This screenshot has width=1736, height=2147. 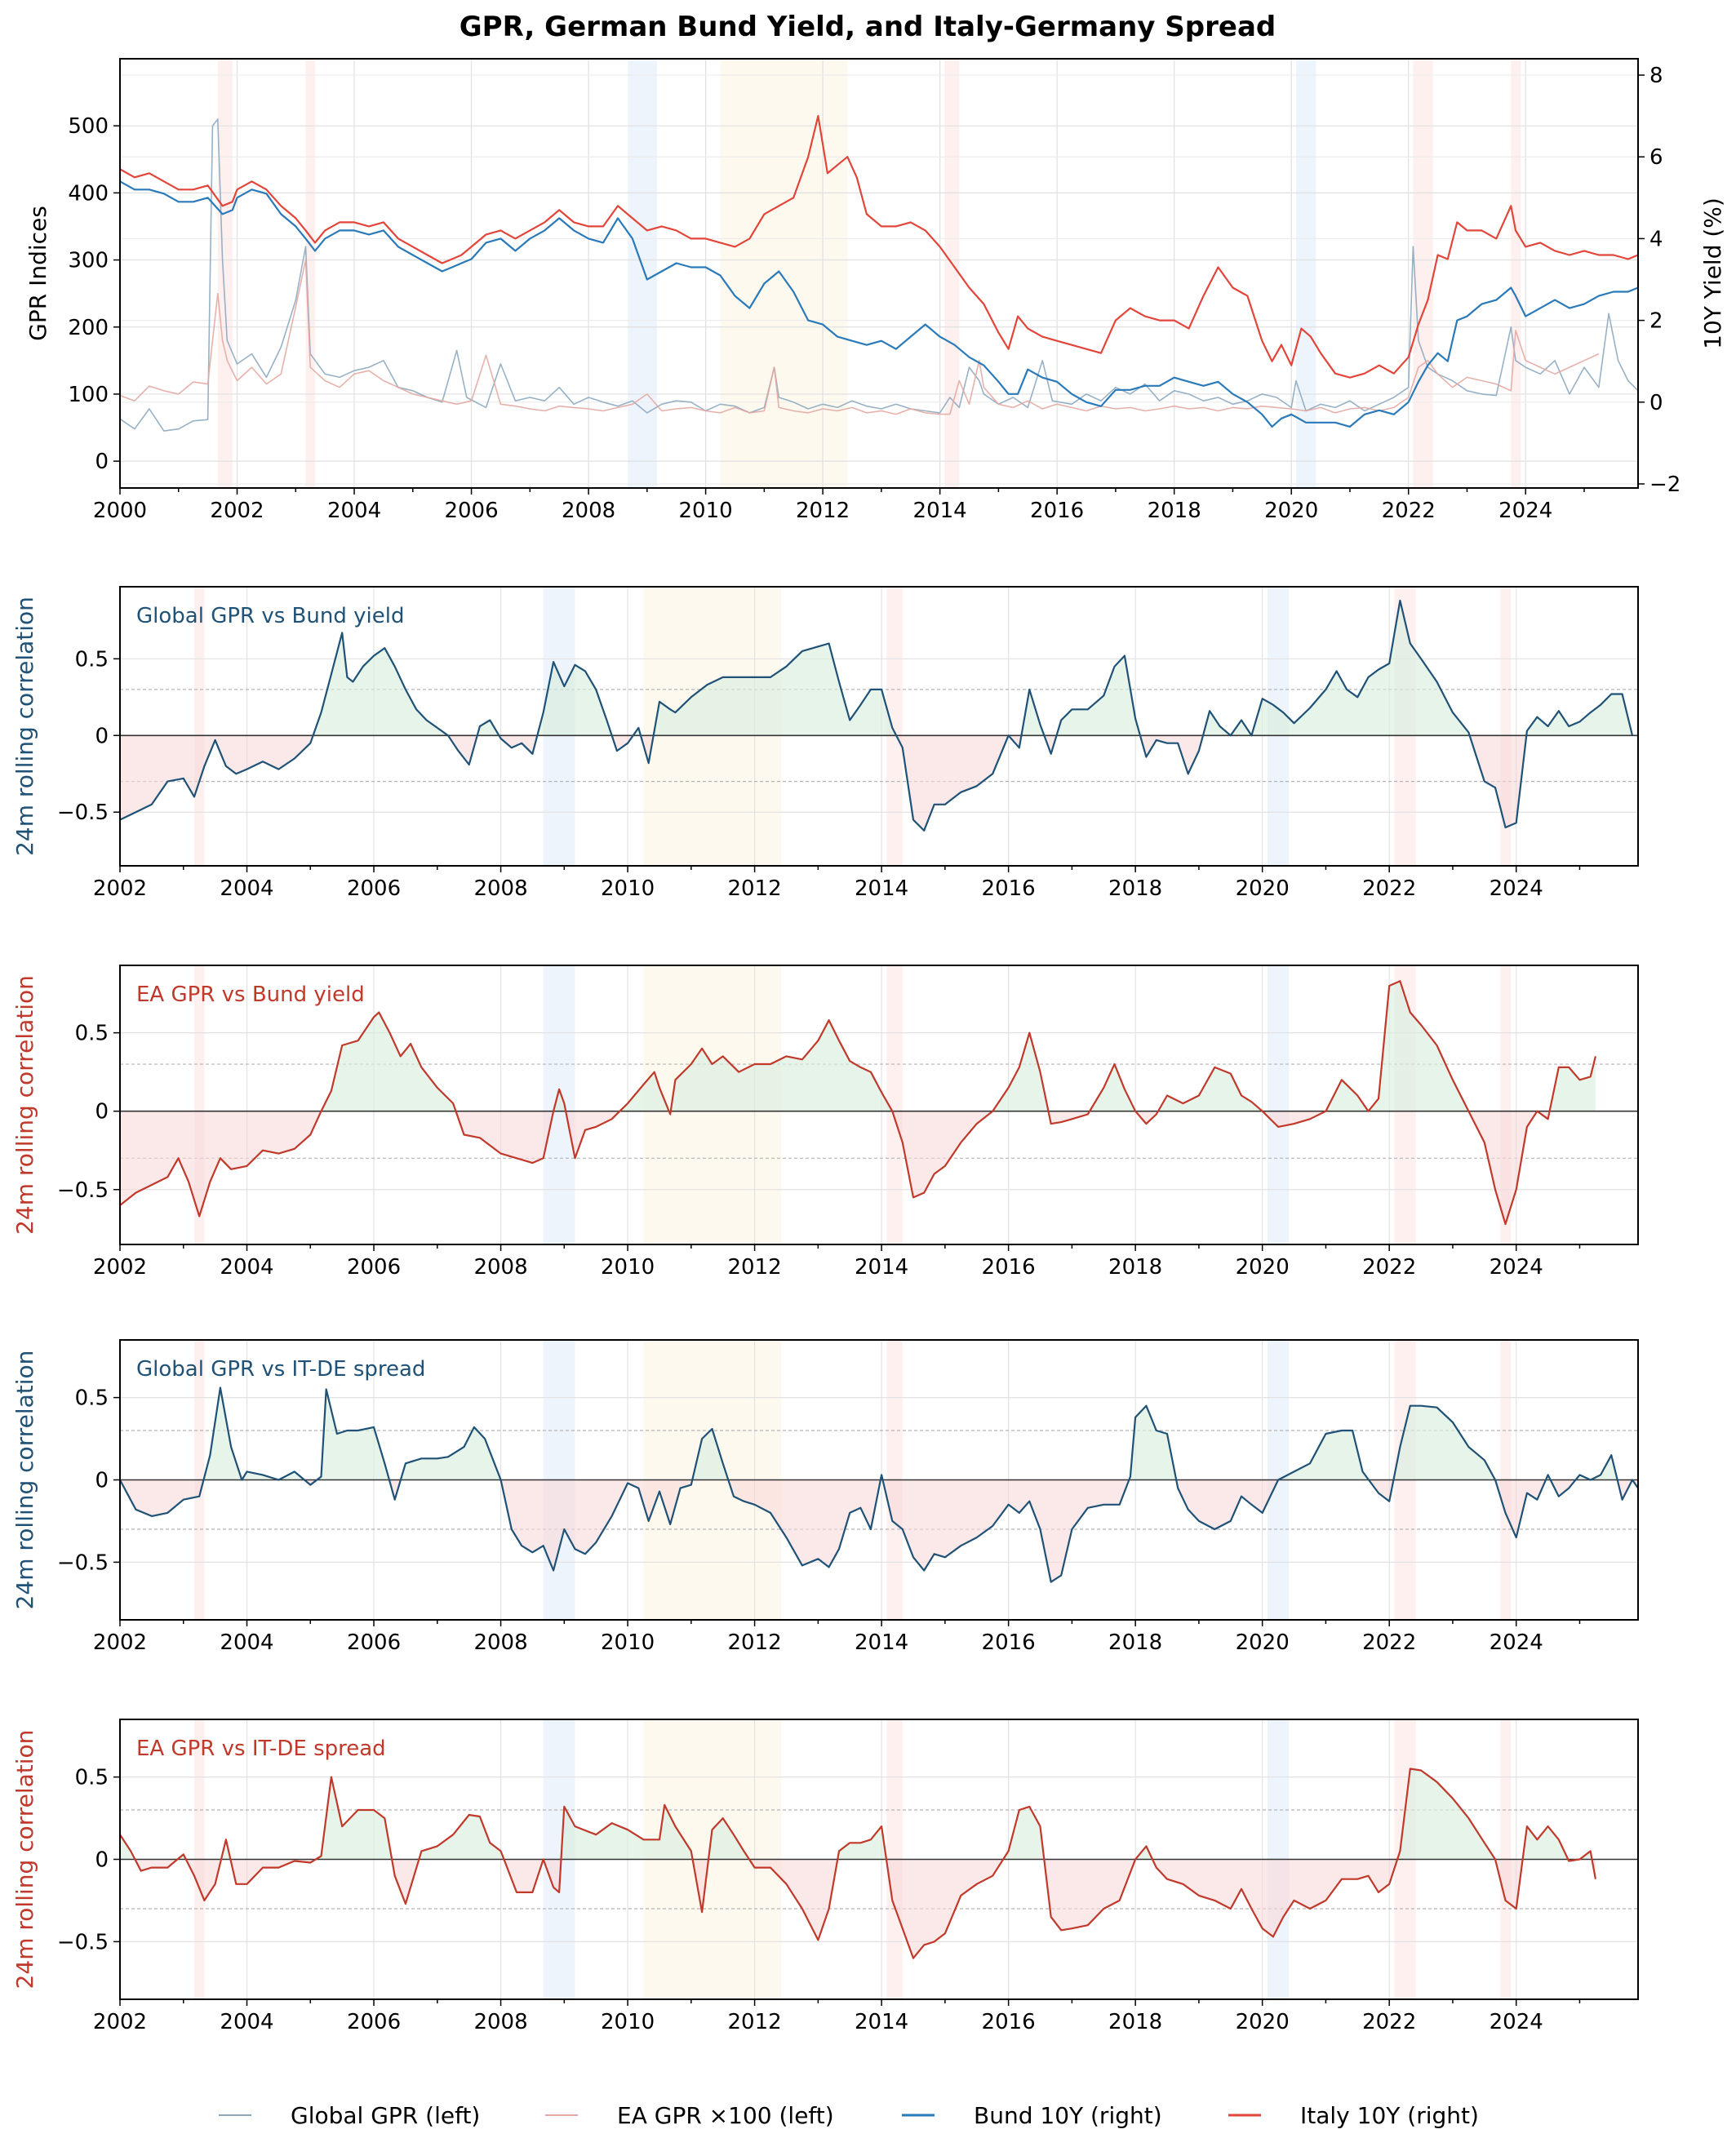 I want to click on x-tick-label: 2000, so click(x=120, y=511).